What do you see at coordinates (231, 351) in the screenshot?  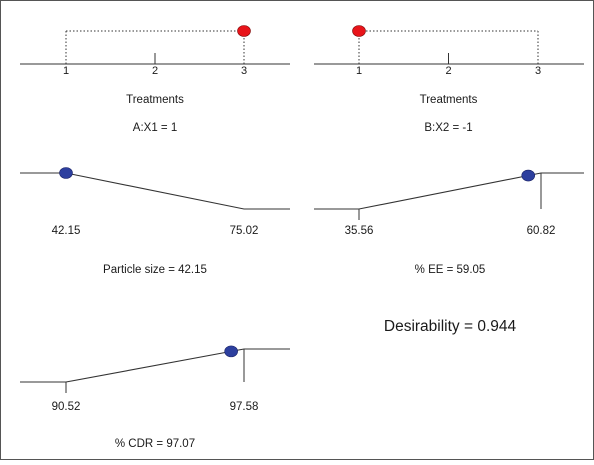 I see `cumulative-drug-release-marker` at bounding box center [231, 351].